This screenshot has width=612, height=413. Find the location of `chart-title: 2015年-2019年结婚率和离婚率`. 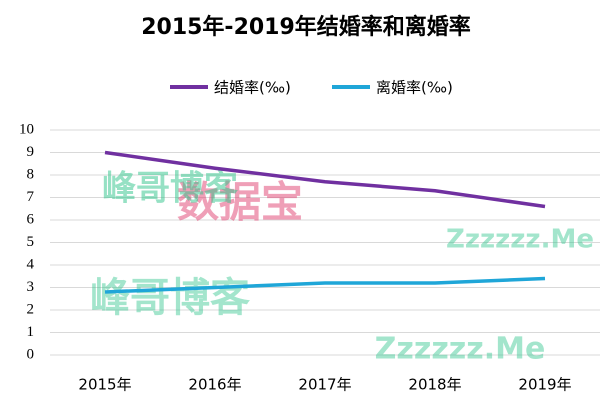

chart-title: 2015年-2019年结婚率和离婚率 is located at coordinates (306, 27).